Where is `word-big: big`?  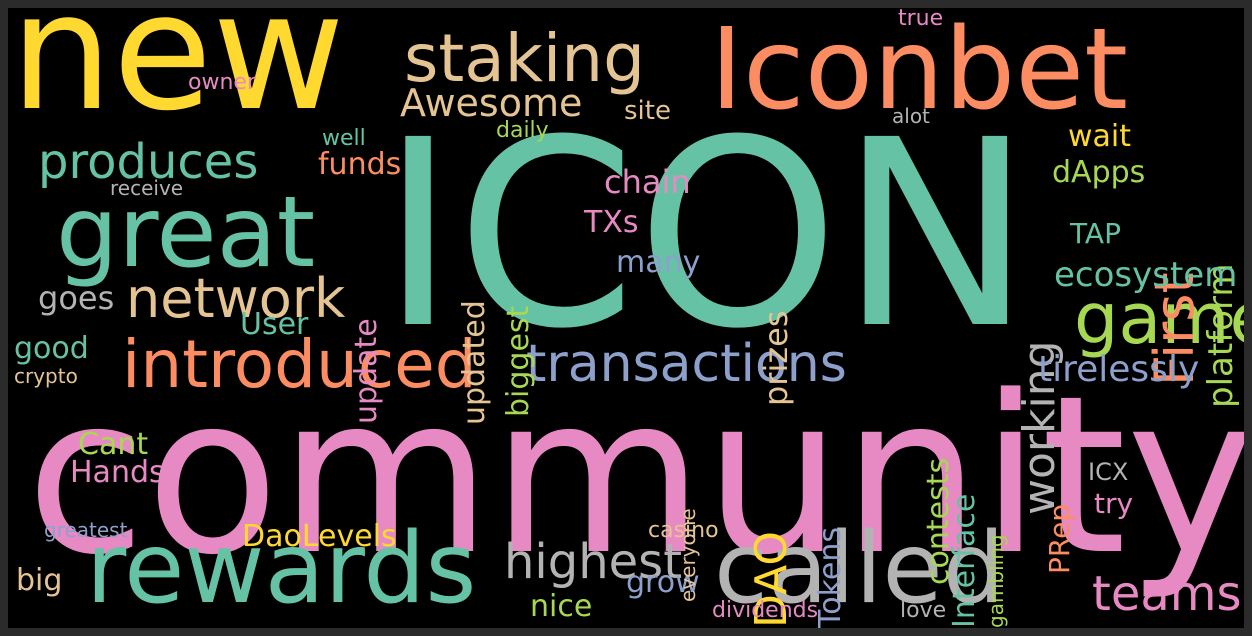
word-big: big is located at coordinates (39, 580).